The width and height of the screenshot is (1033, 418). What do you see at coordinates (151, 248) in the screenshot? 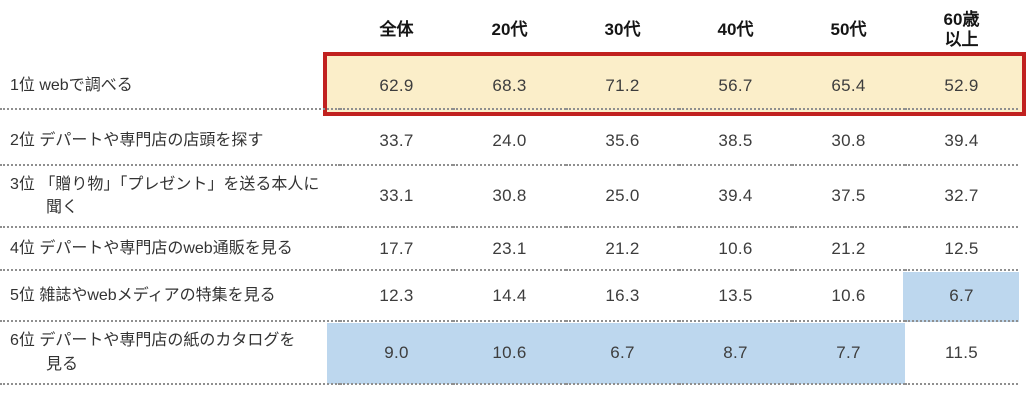
I see `row-label-rank4: 4位 デパートや専門店のweb通販を見る` at bounding box center [151, 248].